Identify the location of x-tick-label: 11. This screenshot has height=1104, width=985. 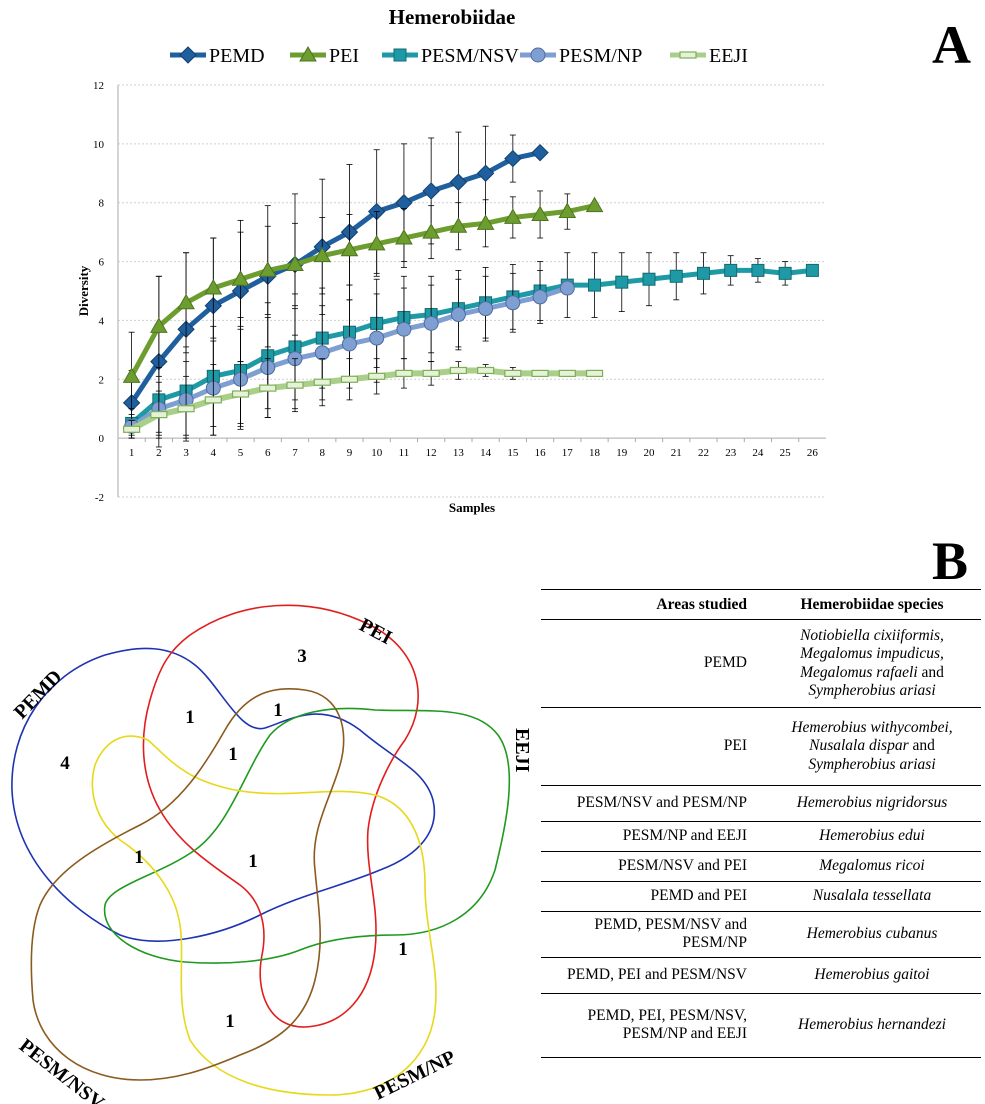
(404, 453).